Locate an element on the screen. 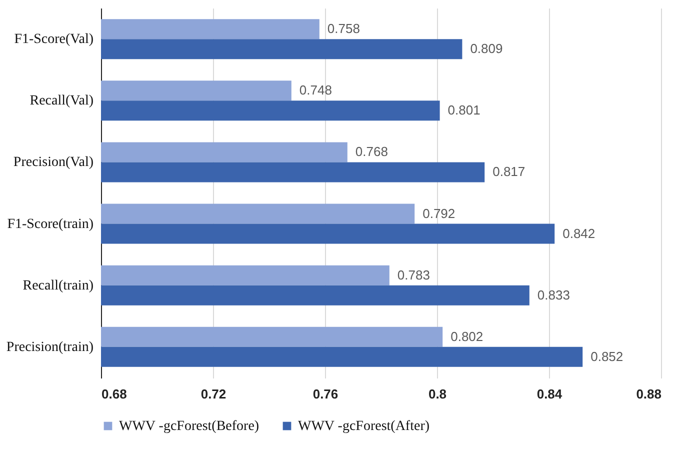 The width and height of the screenshot is (688, 457). data-label: 0.758 is located at coordinates (343, 28).